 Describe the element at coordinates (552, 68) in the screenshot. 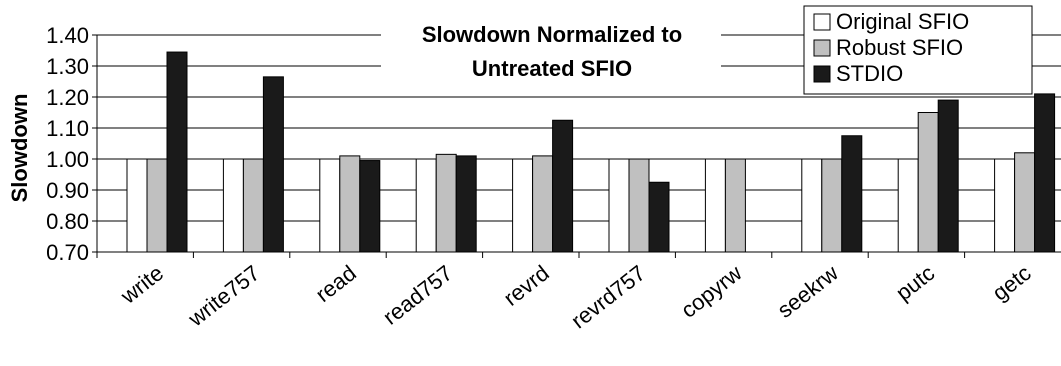

I see `chart-title-line: Untreated SFIO` at that location.